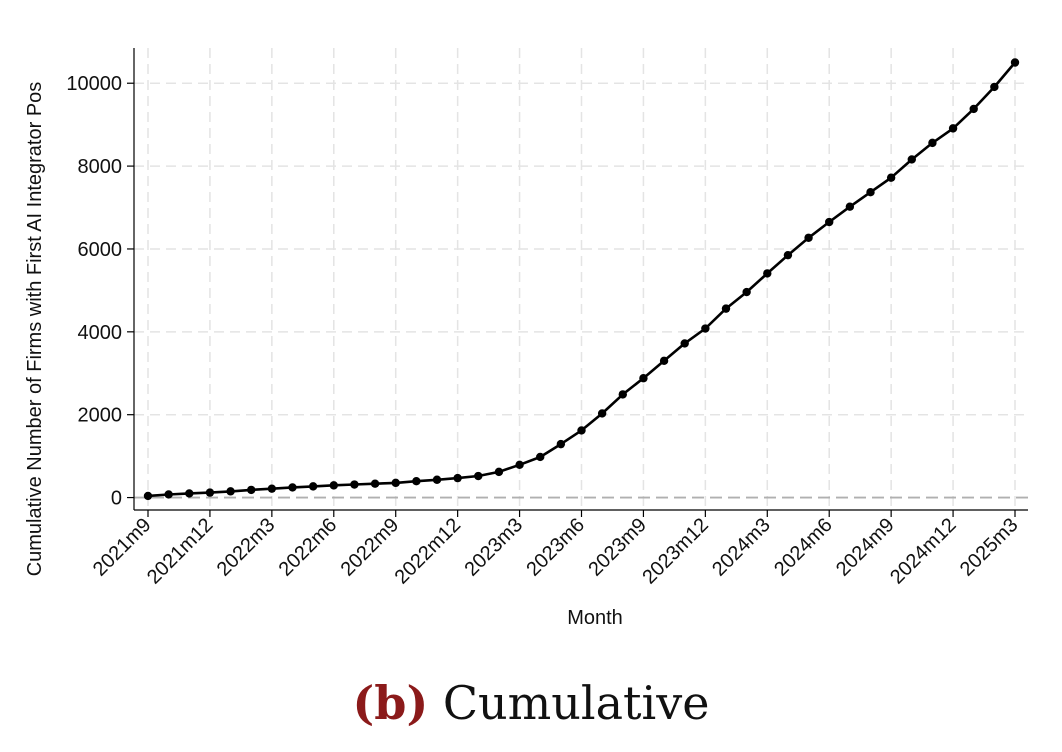 This screenshot has width=1062, height=752. What do you see at coordinates (595, 618) in the screenshot?
I see `x-axis-label: Month` at bounding box center [595, 618].